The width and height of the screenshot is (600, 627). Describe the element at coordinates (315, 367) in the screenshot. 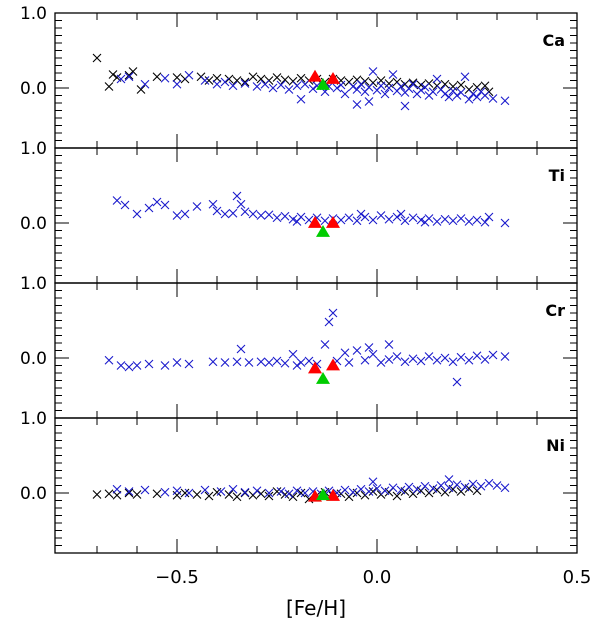

I see `red-triangle-point` at that location.